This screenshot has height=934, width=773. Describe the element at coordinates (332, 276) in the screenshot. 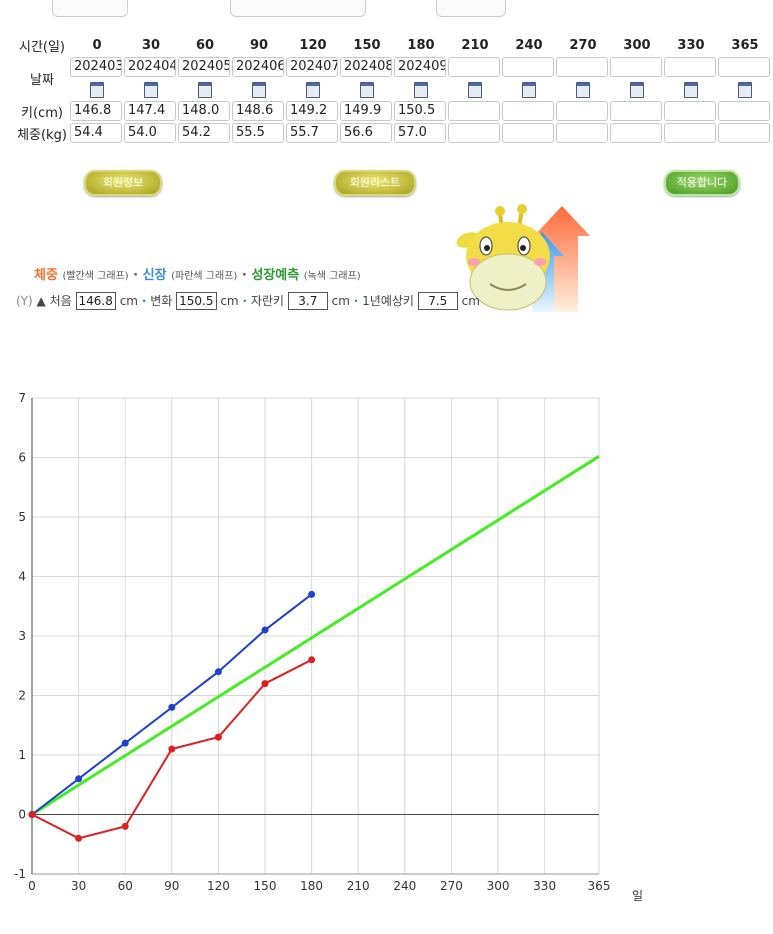

I see `growth-legend-note: (녹색 그래프)` at that location.